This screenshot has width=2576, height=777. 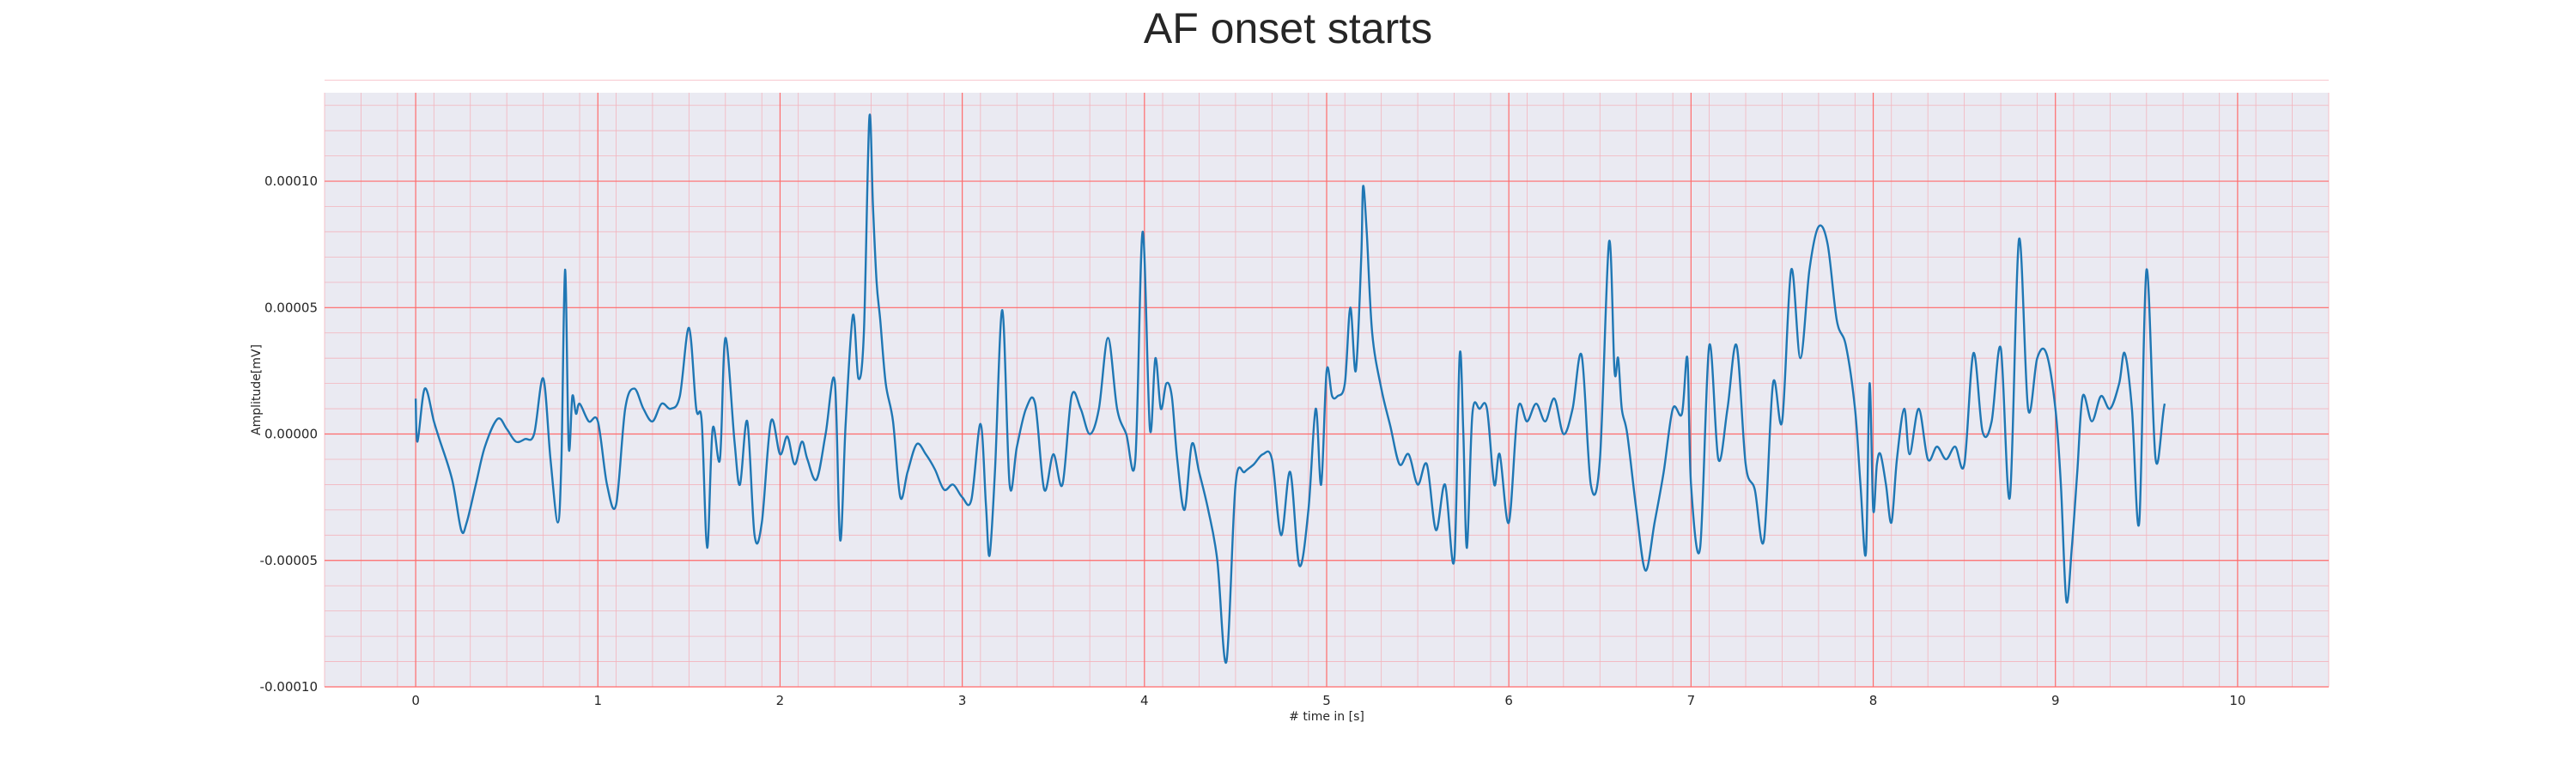 What do you see at coordinates (1288, 28) in the screenshot?
I see `chart-title: AF onset starts` at bounding box center [1288, 28].